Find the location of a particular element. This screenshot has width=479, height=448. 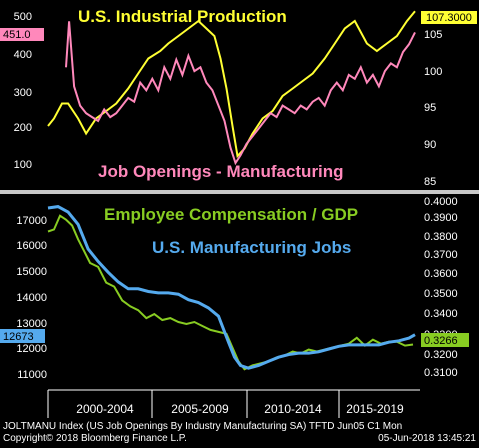

top-left-tick: 500 is located at coordinates (23, 17).